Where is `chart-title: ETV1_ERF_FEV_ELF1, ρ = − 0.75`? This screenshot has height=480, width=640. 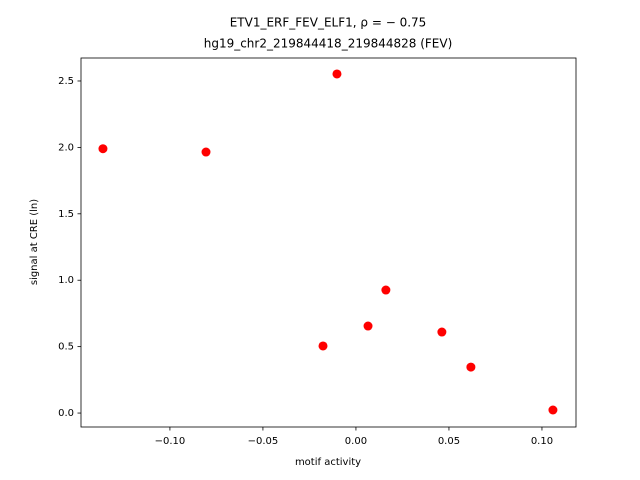 chart-title: ETV1_ERF_FEV_ELF1, ρ = − 0.75 is located at coordinates (328, 23).